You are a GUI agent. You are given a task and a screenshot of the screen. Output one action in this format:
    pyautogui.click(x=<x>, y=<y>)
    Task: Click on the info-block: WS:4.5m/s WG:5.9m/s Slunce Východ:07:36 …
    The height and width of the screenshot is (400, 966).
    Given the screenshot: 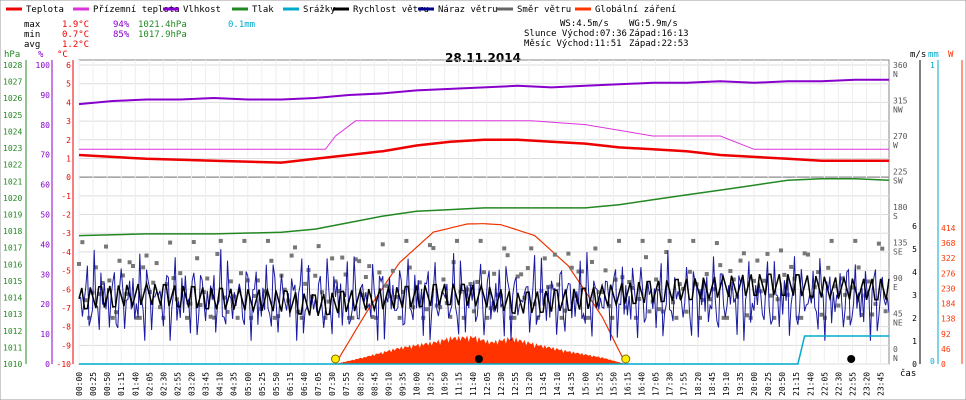 What is the action you would take?
    pyautogui.click(x=606, y=34)
    